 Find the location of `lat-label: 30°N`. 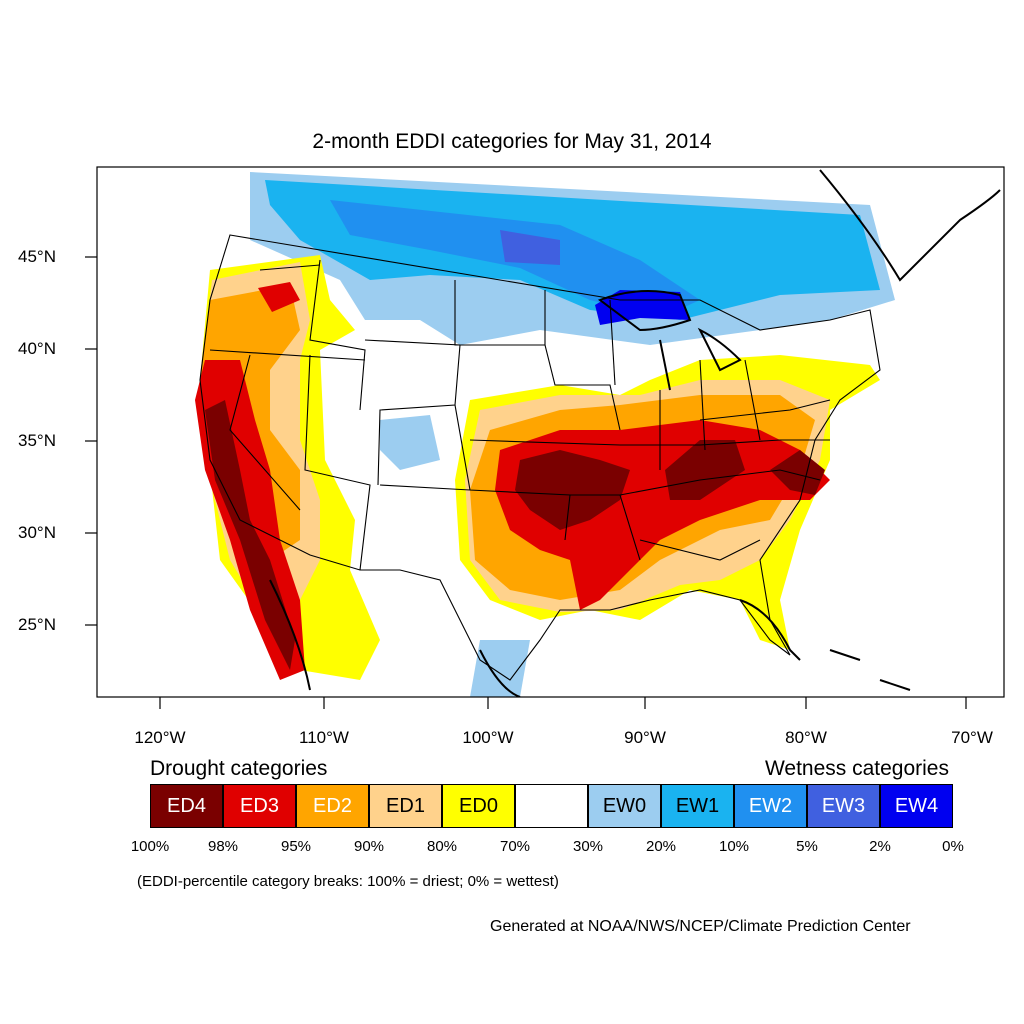

lat-label: 30°N is located at coordinates (37, 532).